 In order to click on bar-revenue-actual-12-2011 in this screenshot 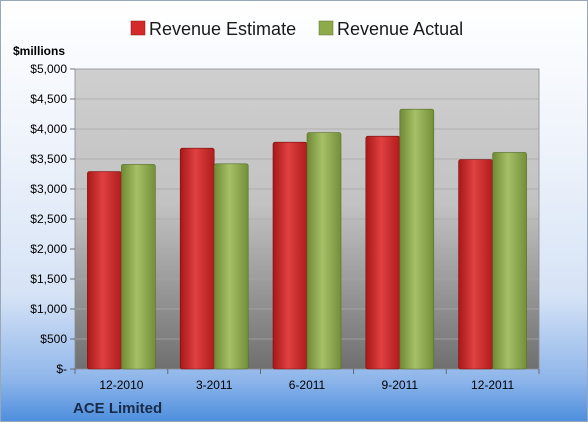, I will do `click(509, 261)`.